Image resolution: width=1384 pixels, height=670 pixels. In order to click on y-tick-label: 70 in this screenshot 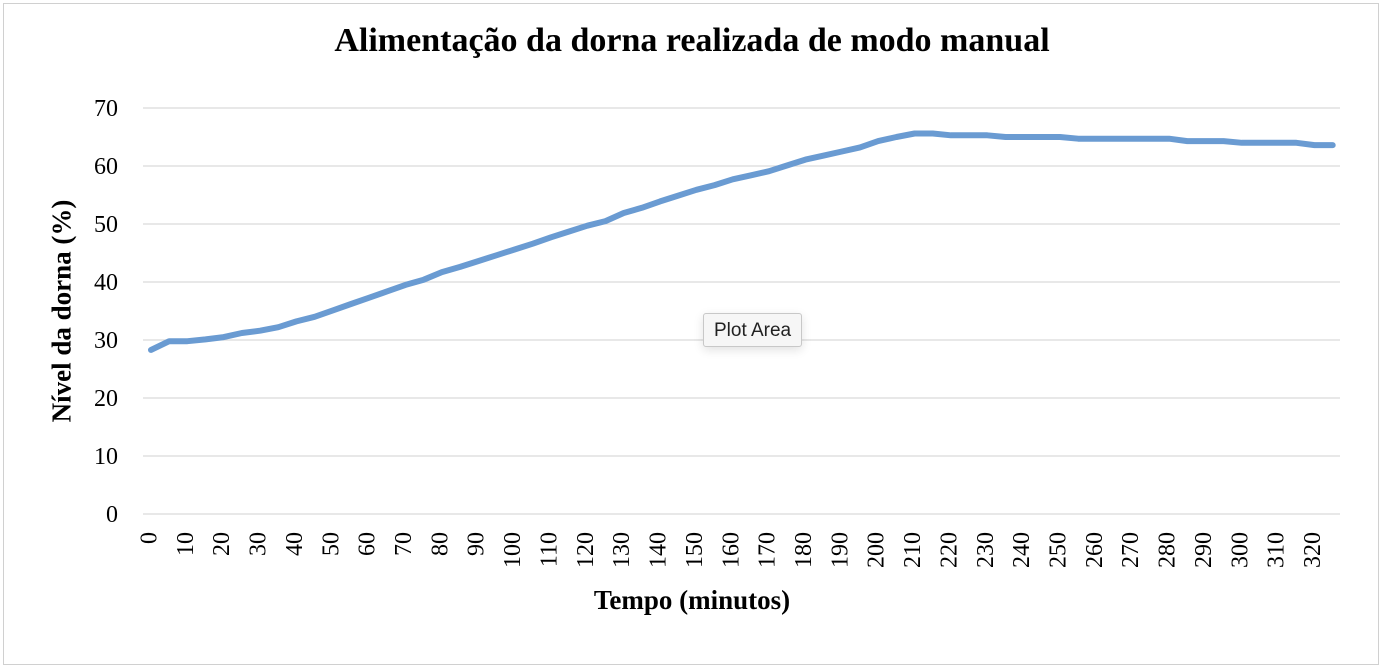, I will do `click(106, 109)`.